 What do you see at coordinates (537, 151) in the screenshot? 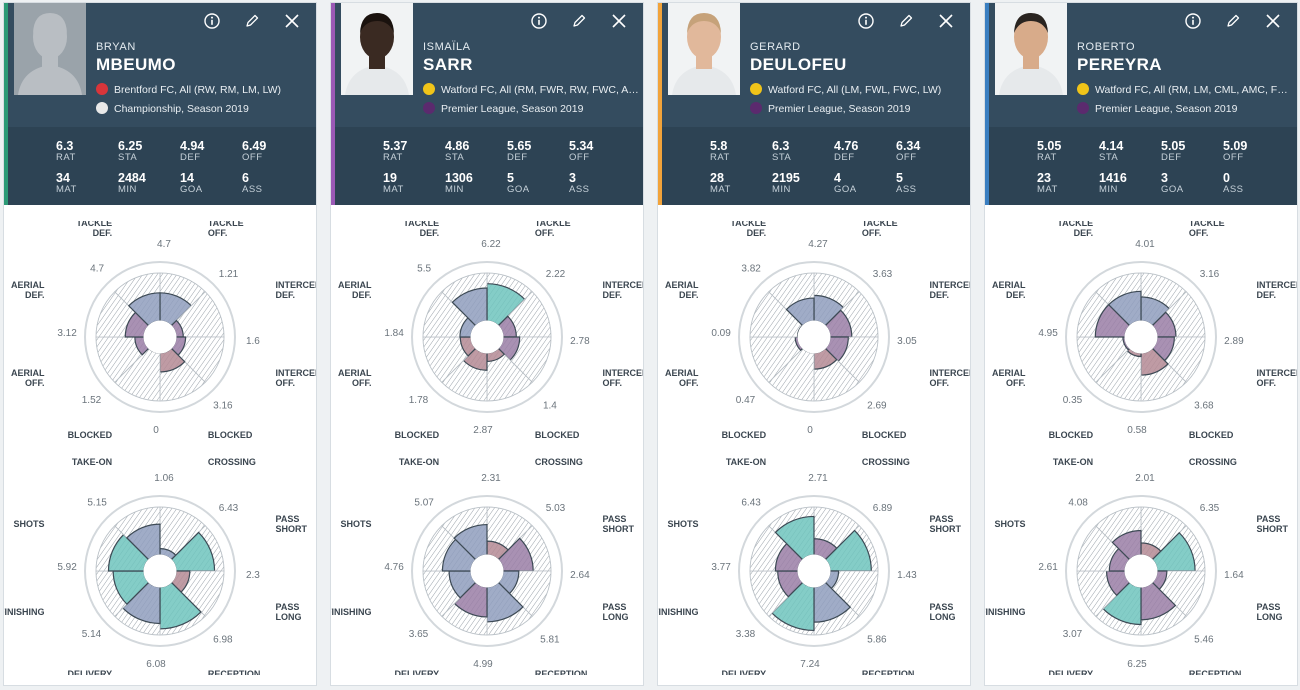
I see `stat-def: 5.65 DEF` at bounding box center [537, 151].